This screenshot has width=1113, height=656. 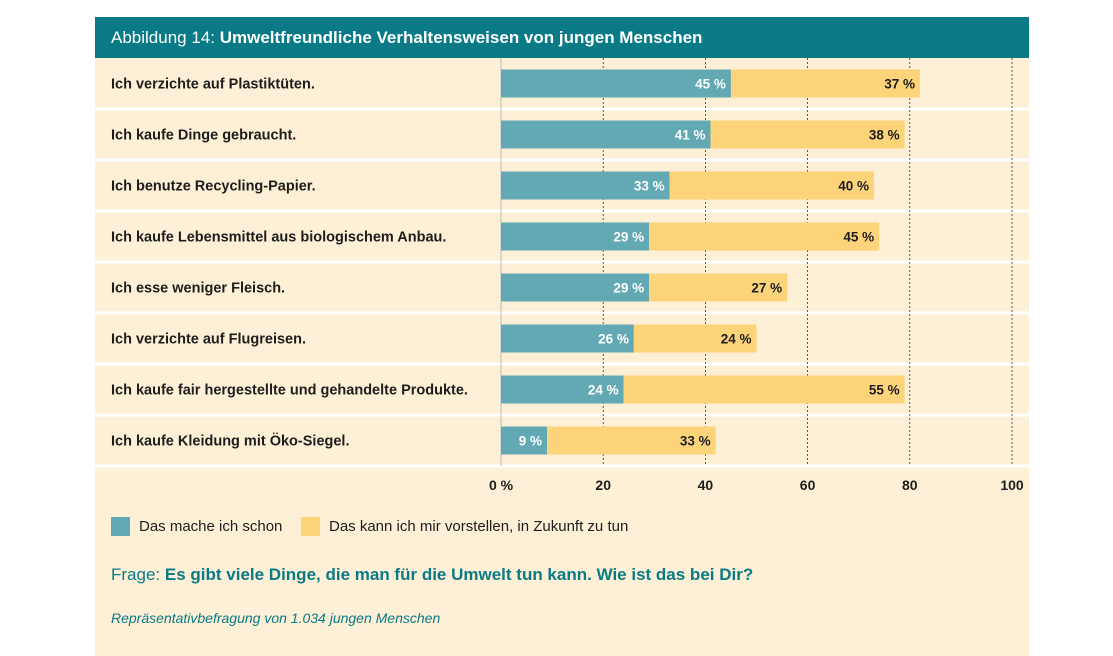 What do you see at coordinates (858, 237) in the screenshot?
I see `data-label-future: 45 %` at bounding box center [858, 237].